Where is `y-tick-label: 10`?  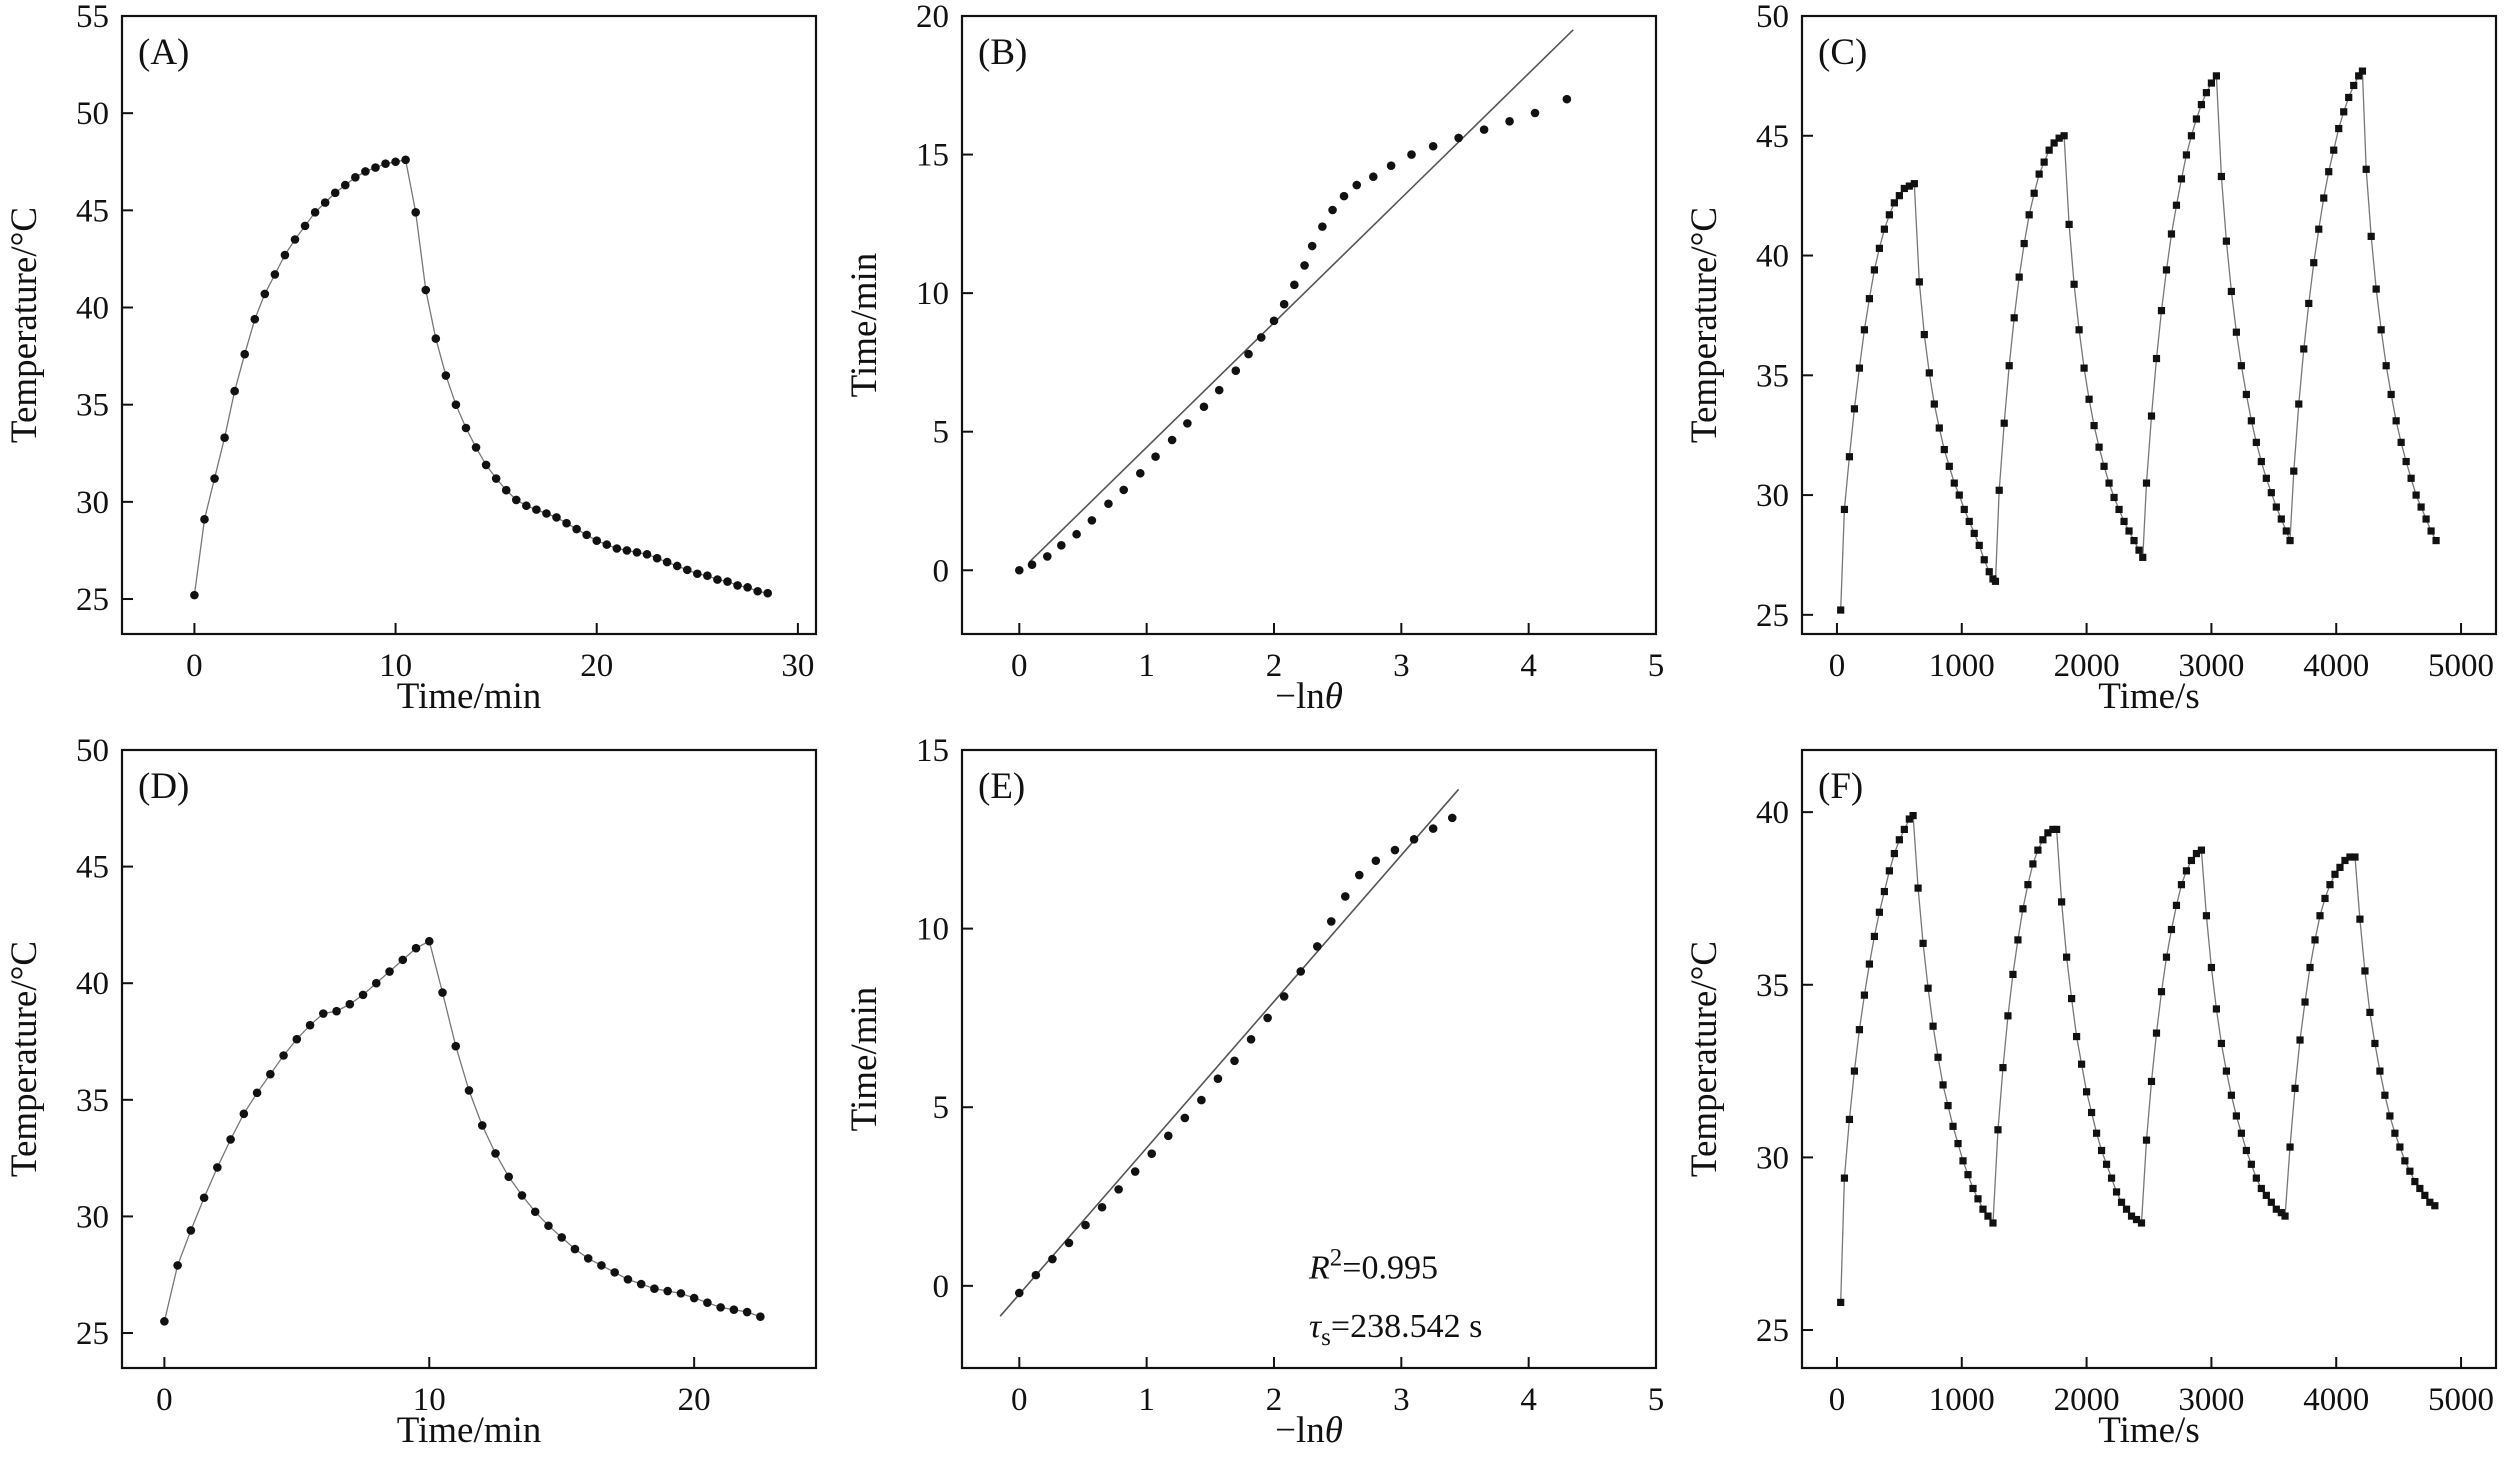
y-tick-label: 10 is located at coordinates (932, 930).